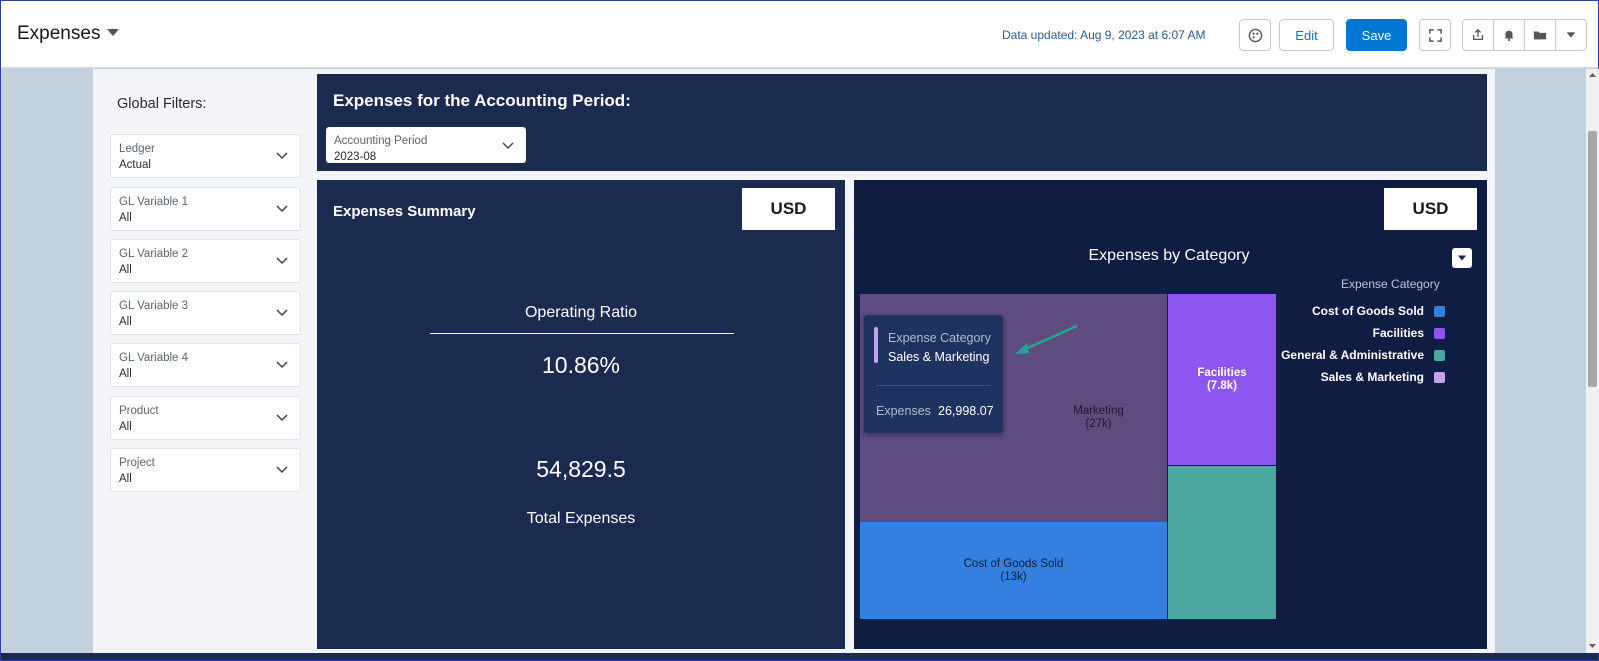 This screenshot has height=661, width=1599. Describe the element at coordinates (139, 411) in the screenshot. I see `filter-label: Product` at that location.